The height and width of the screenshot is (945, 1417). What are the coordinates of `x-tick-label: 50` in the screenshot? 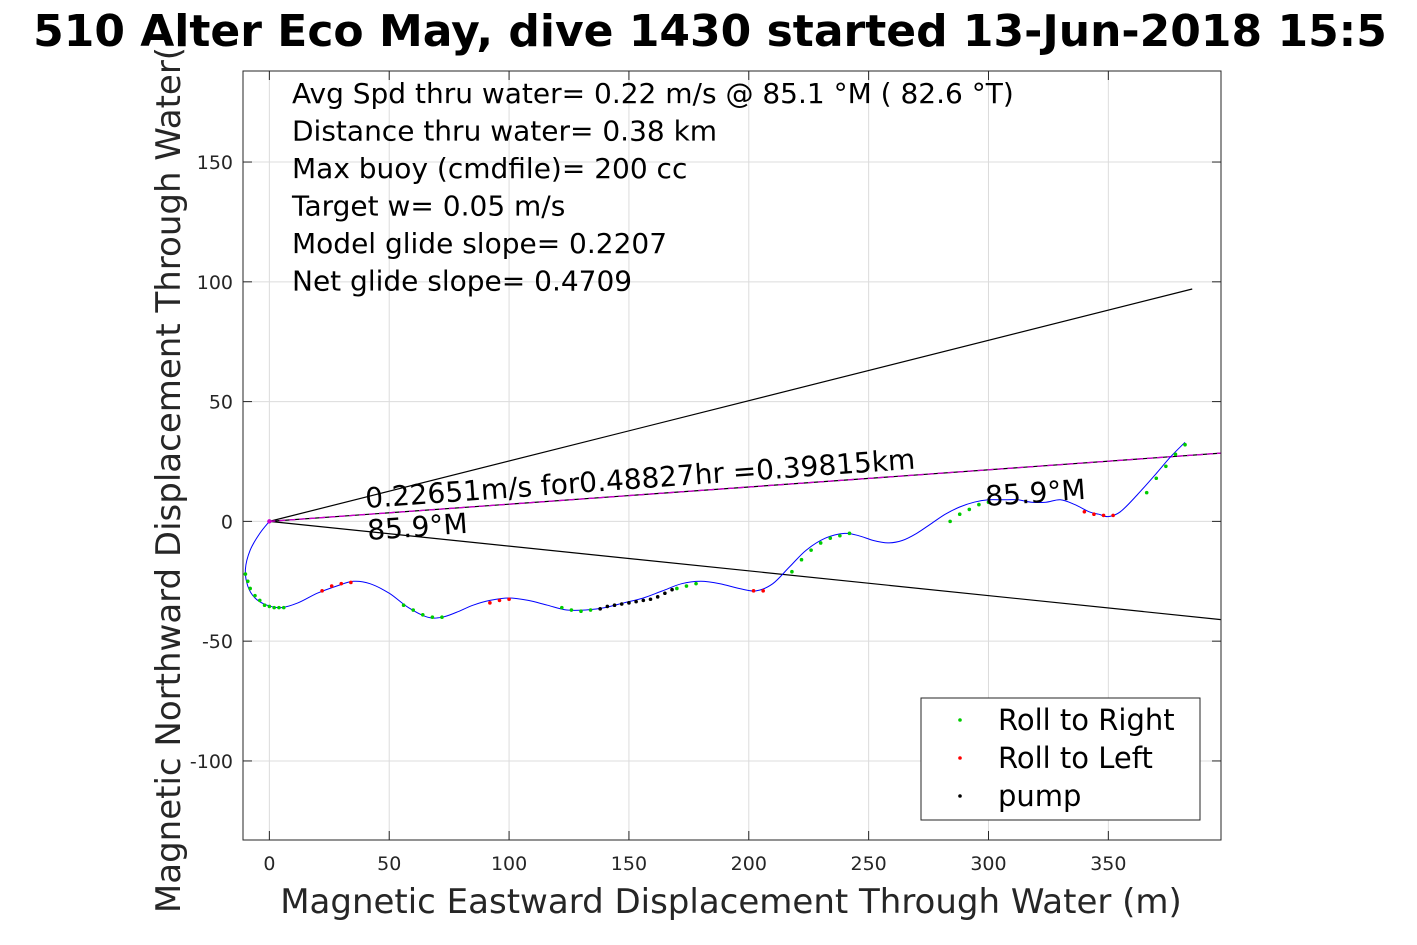 It's located at (389, 864).